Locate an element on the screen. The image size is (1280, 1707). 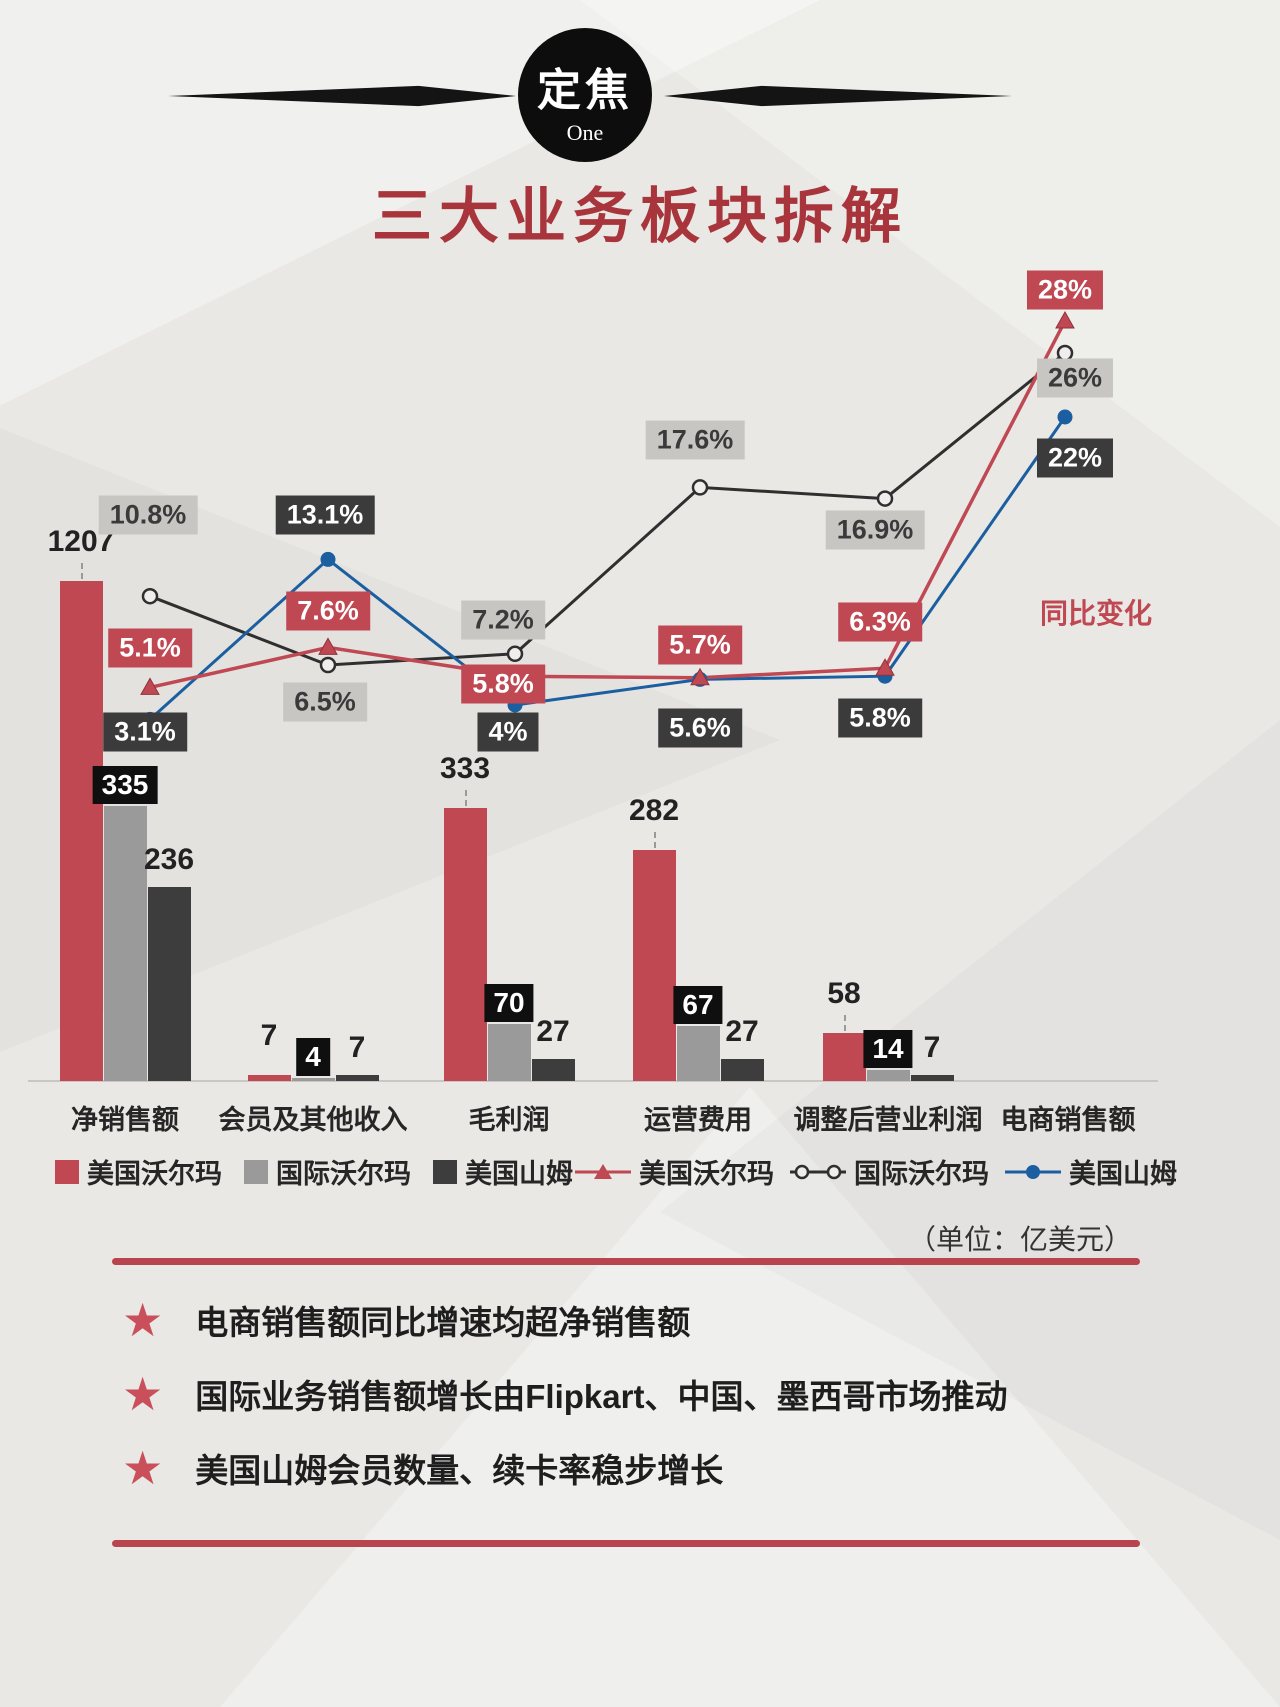
pct-label: 17.6% is located at coordinates (695, 440).